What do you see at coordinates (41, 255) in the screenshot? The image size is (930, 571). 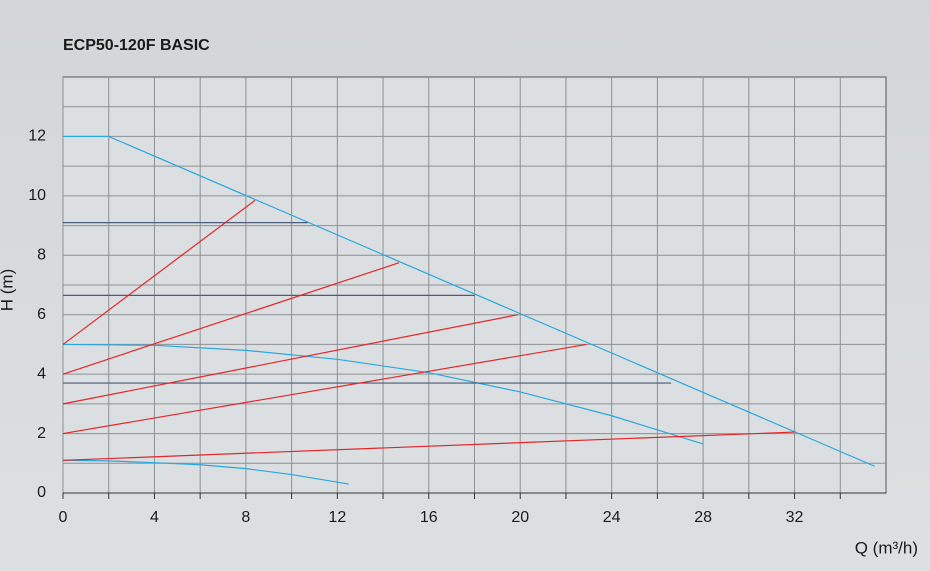 I see `y-tick-label: 8` at bounding box center [41, 255].